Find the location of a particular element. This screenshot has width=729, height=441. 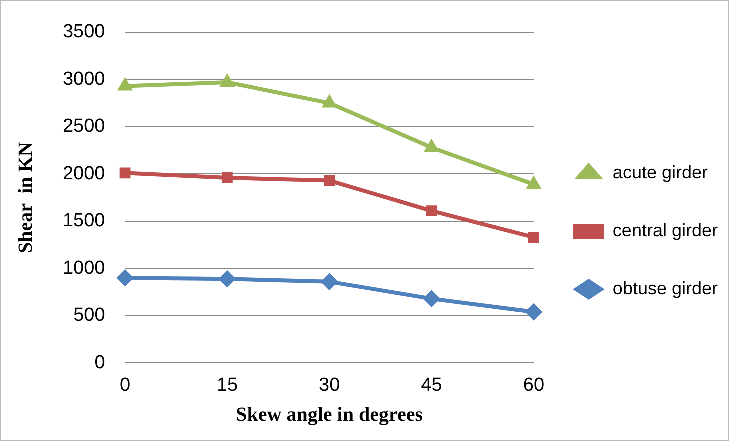

y-tick-label: 3000 is located at coordinates (84, 79).